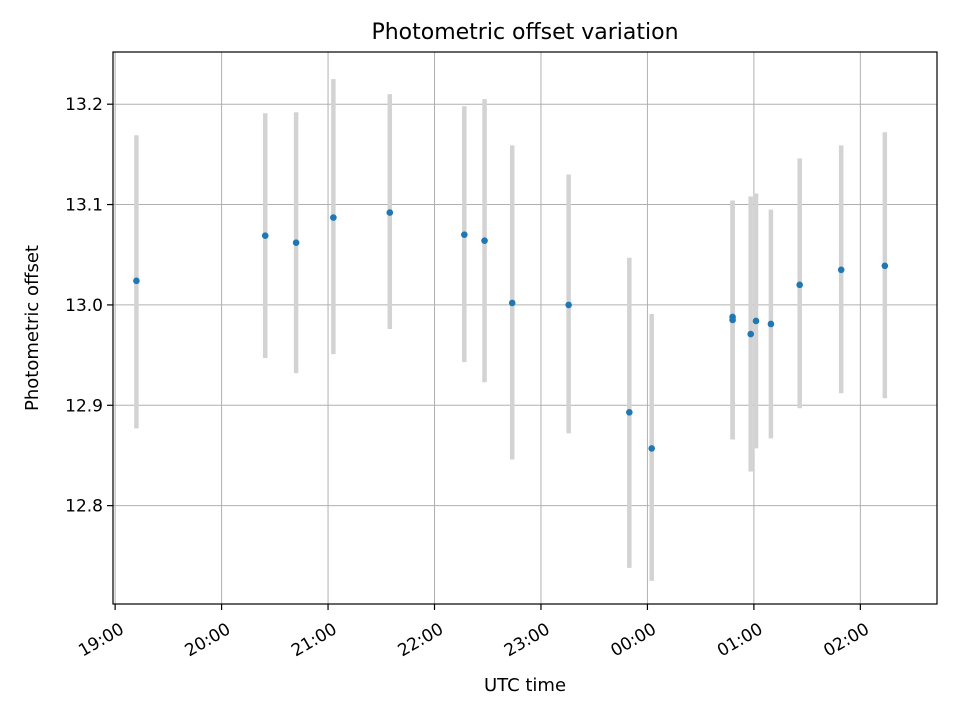 The image size is (960, 720). I want to click on chart-title: Photometric offset variation, so click(524, 32).